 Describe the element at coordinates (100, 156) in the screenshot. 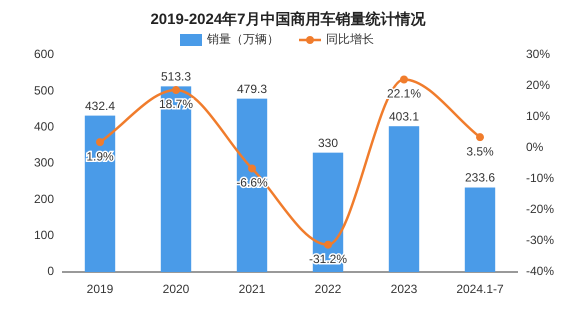

I see `data-label: 1.9%` at that location.